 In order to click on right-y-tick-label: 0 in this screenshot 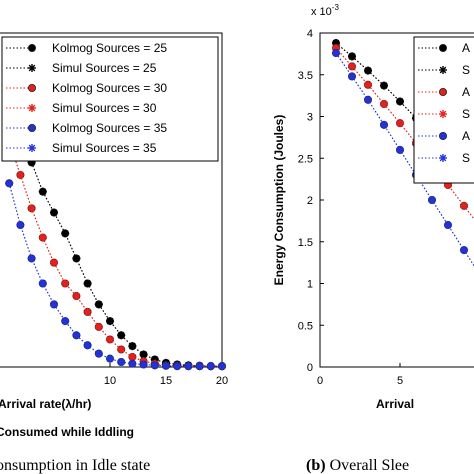, I will do `click(310, 368)`.